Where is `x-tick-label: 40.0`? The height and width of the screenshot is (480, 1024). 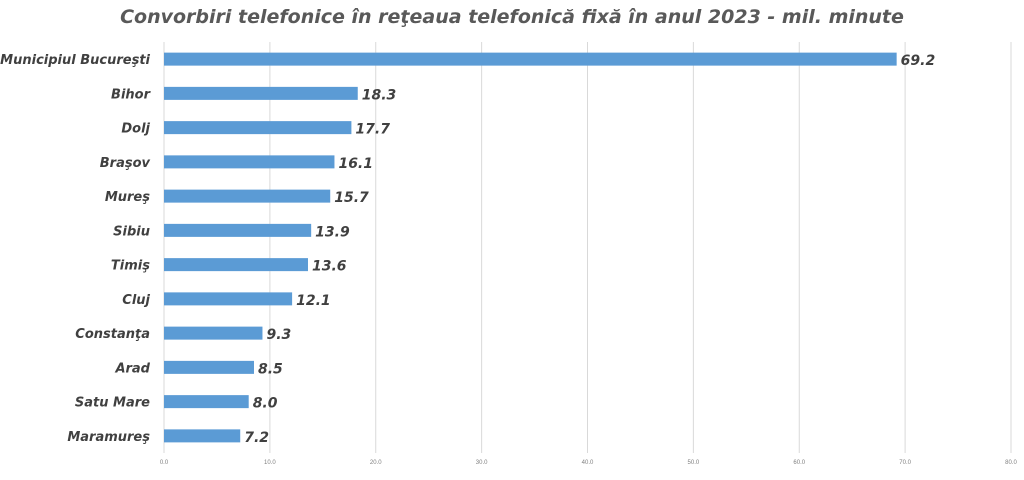 x-tick-label: 40.0 is located at coordinates (588, 463).